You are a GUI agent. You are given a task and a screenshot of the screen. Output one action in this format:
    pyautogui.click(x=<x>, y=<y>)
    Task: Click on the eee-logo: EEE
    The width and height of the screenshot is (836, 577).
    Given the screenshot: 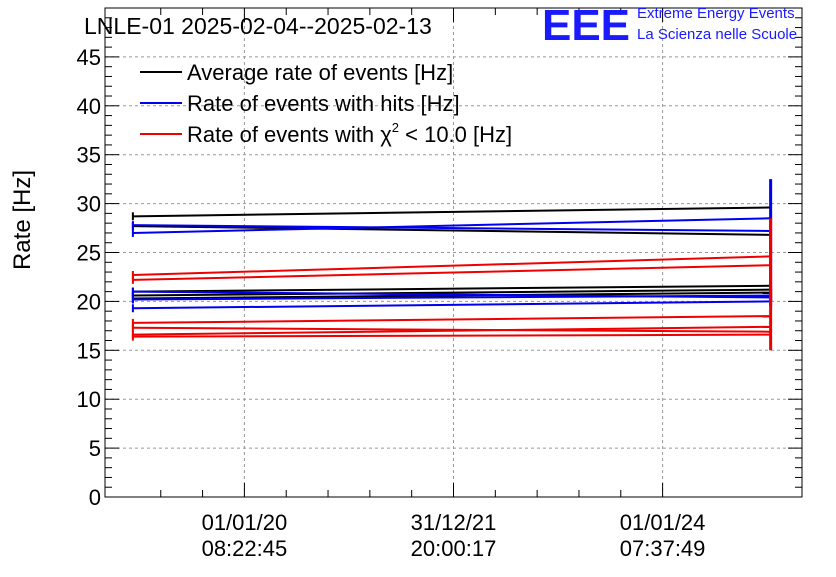 What is the action you would take?
    pyautogui.click(x=586, y=25)
    